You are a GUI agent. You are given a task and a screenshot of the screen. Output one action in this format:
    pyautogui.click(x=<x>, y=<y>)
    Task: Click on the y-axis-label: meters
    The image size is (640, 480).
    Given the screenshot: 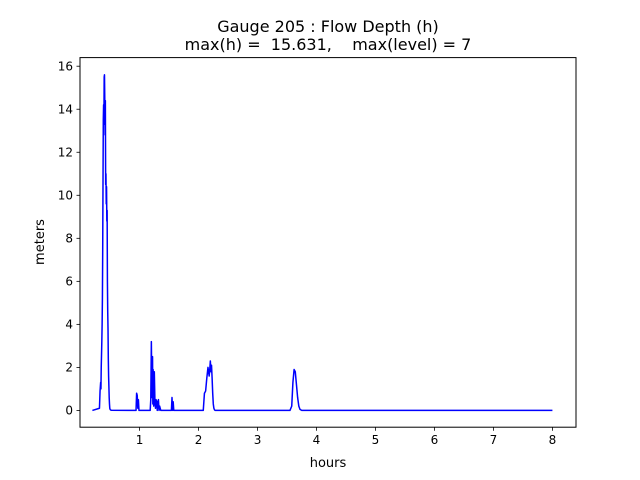 What is the action you would take?
    pyautogui.click(x=40, y=242)
    